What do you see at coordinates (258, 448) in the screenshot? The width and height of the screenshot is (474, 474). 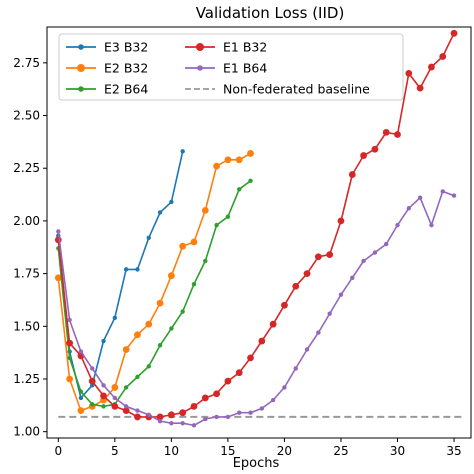 I see `x-axis-ticks: 0 5 10 15 20 25 30 35` at bounding box center [258, 448].